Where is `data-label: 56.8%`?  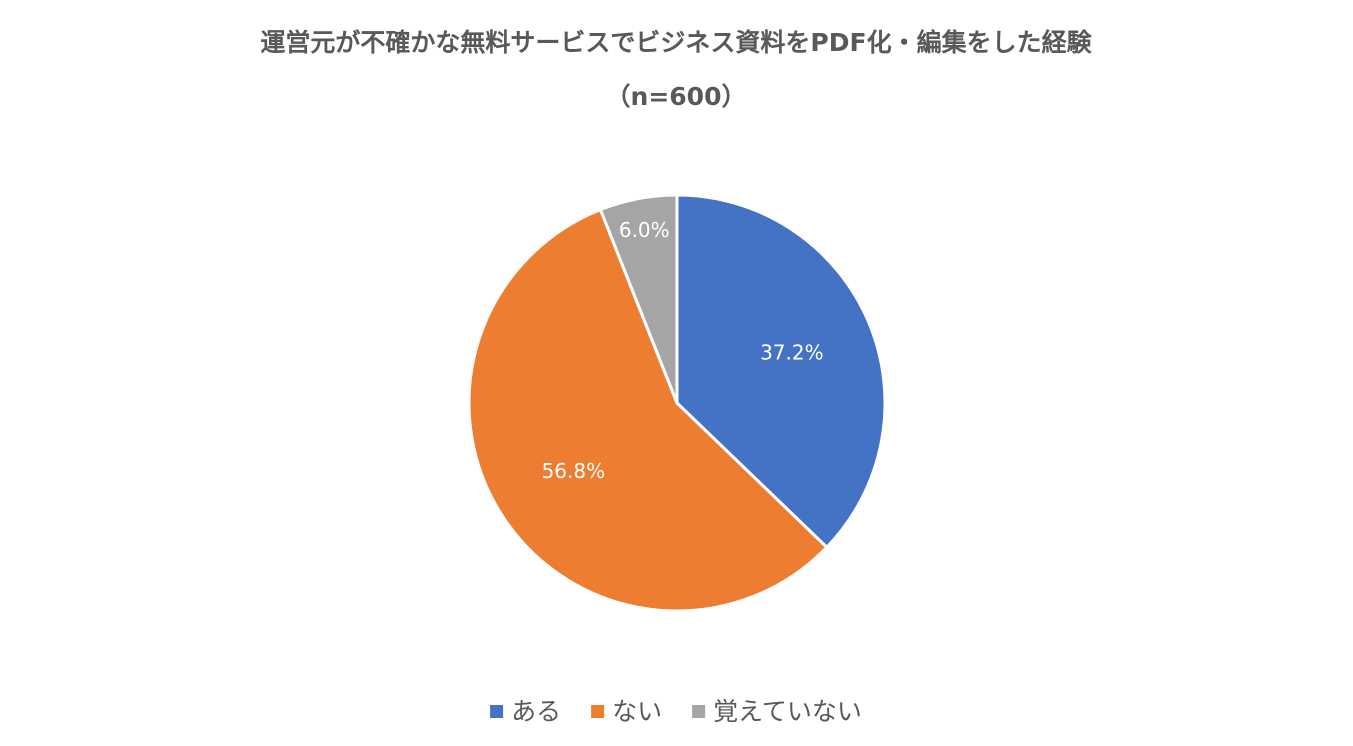 data-label: 56.8% is located at coordinates (574, 471).